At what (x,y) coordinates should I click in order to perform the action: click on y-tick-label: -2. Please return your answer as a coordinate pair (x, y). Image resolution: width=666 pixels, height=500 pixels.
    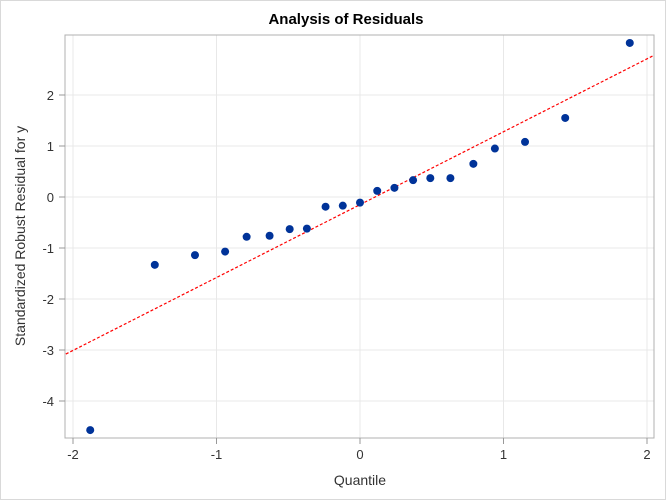
    Looking at the image, I should click on (48, 299).